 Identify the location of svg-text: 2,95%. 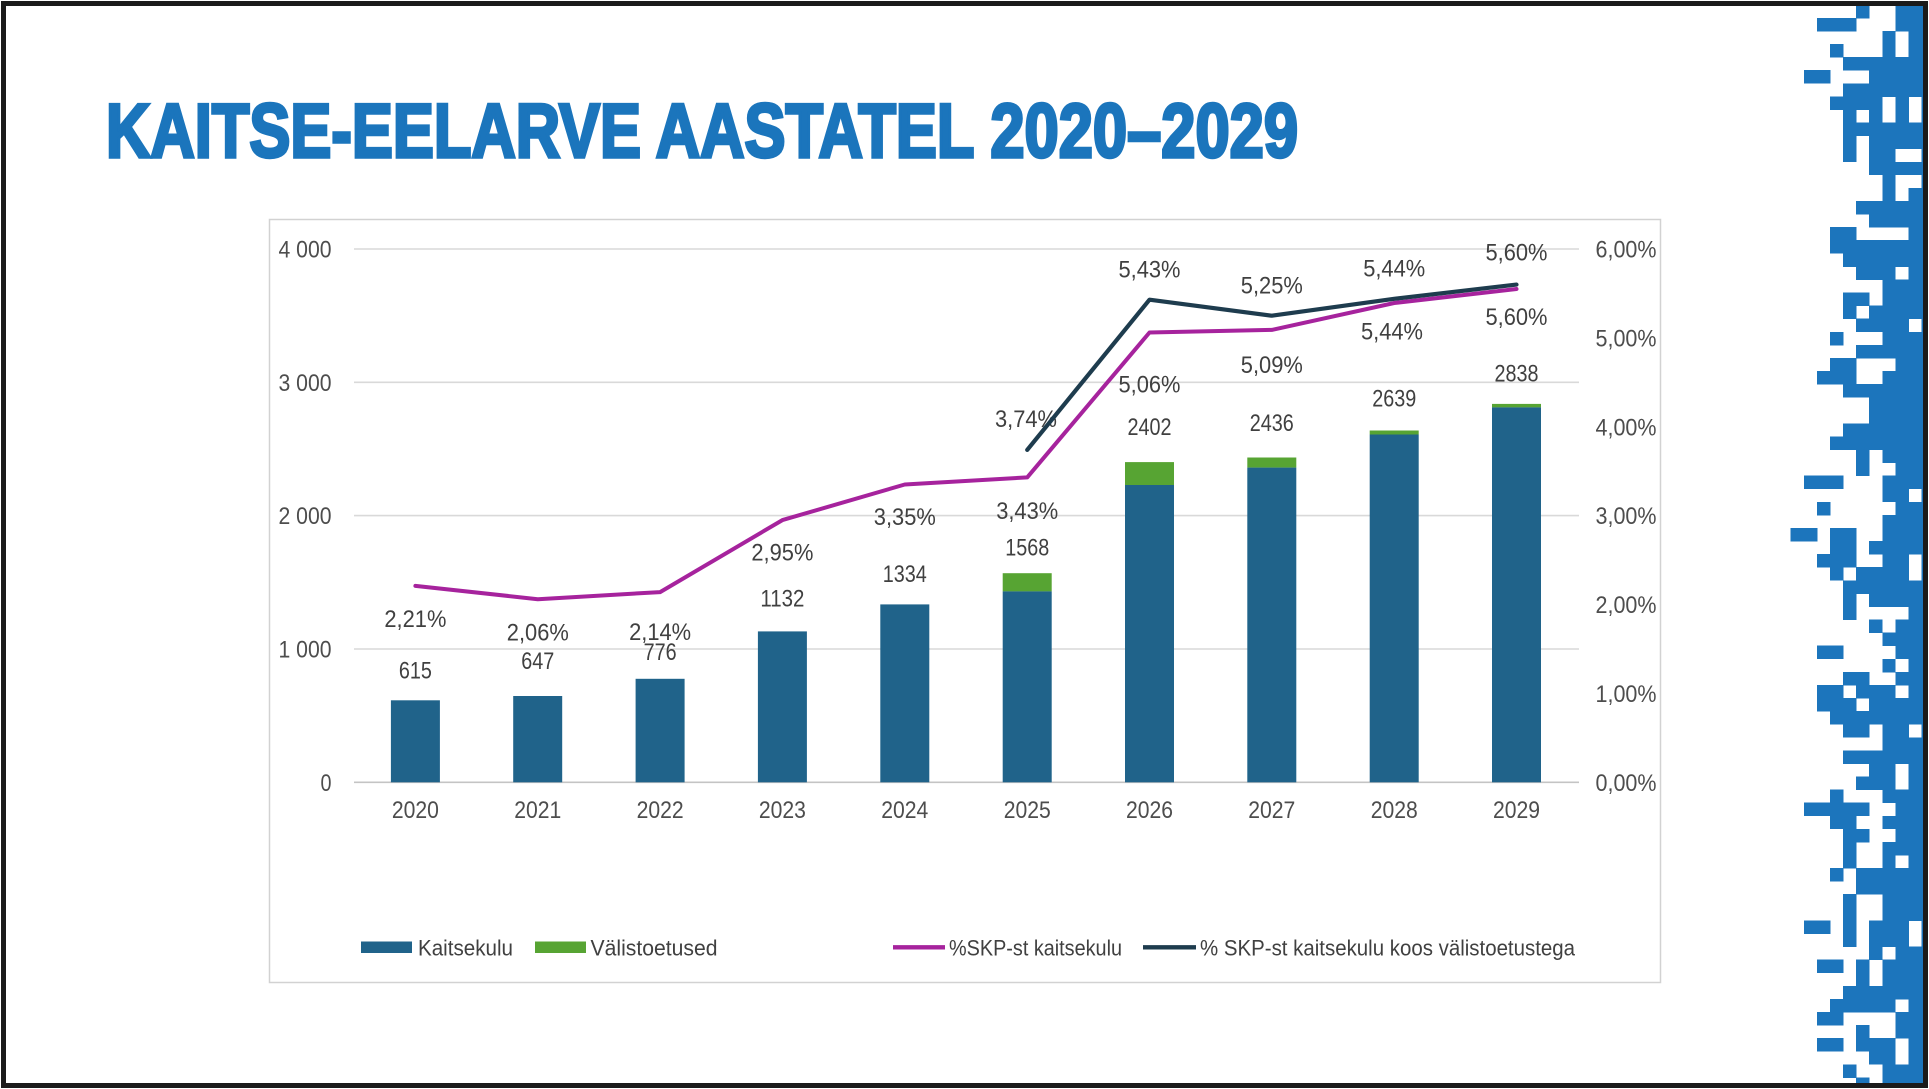
(782, 553).